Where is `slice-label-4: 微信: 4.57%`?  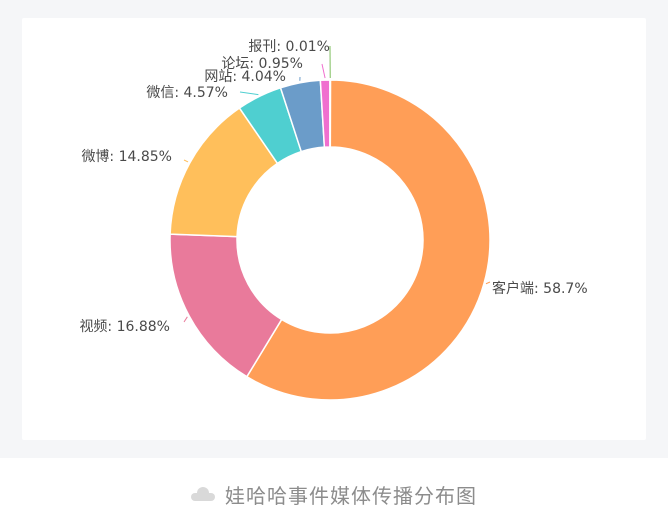
slice-label-4: 微信: 4.57% is located at coordinates (187, 93).